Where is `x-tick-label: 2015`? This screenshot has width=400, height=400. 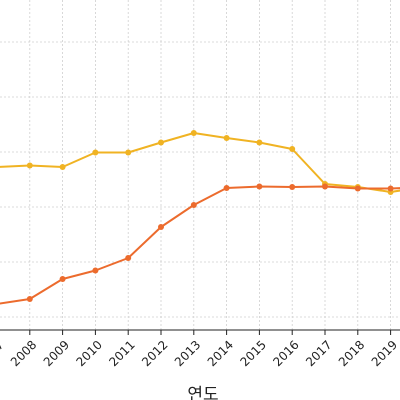 x-tick-label: 2015 is located at coordinates (252, 353).